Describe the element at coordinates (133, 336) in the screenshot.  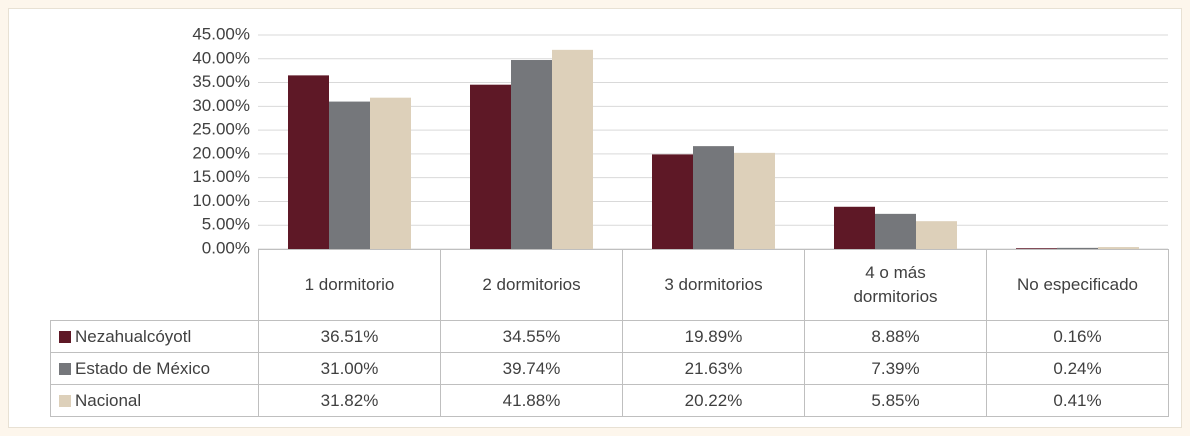
I see `legend-label: Nezahualcóyotl` at that location.